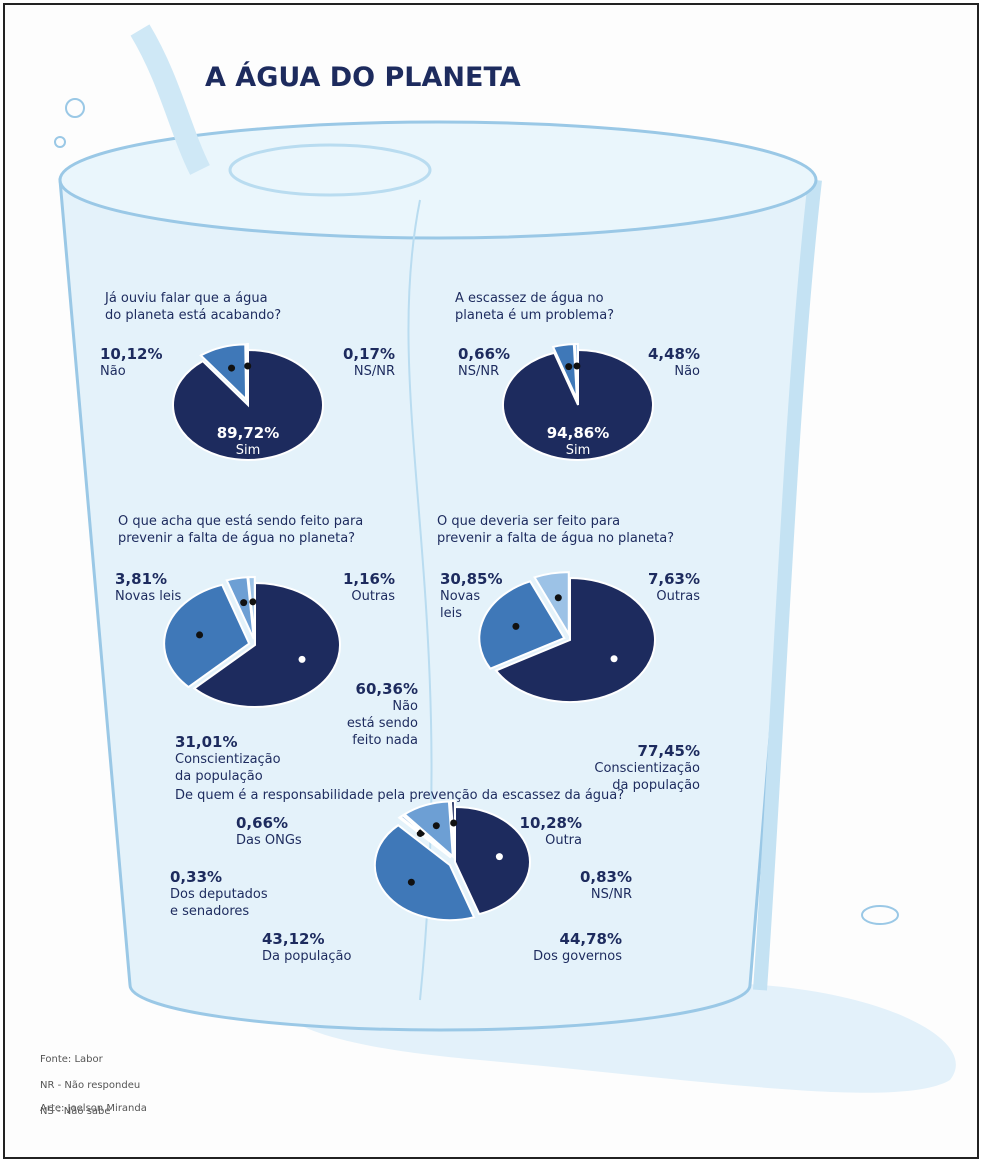 This screenshot has width=984, height=1162. Describe the element at coordinates (605, 877) in the screenshot. I see `value-label: 0,83%` at that location.